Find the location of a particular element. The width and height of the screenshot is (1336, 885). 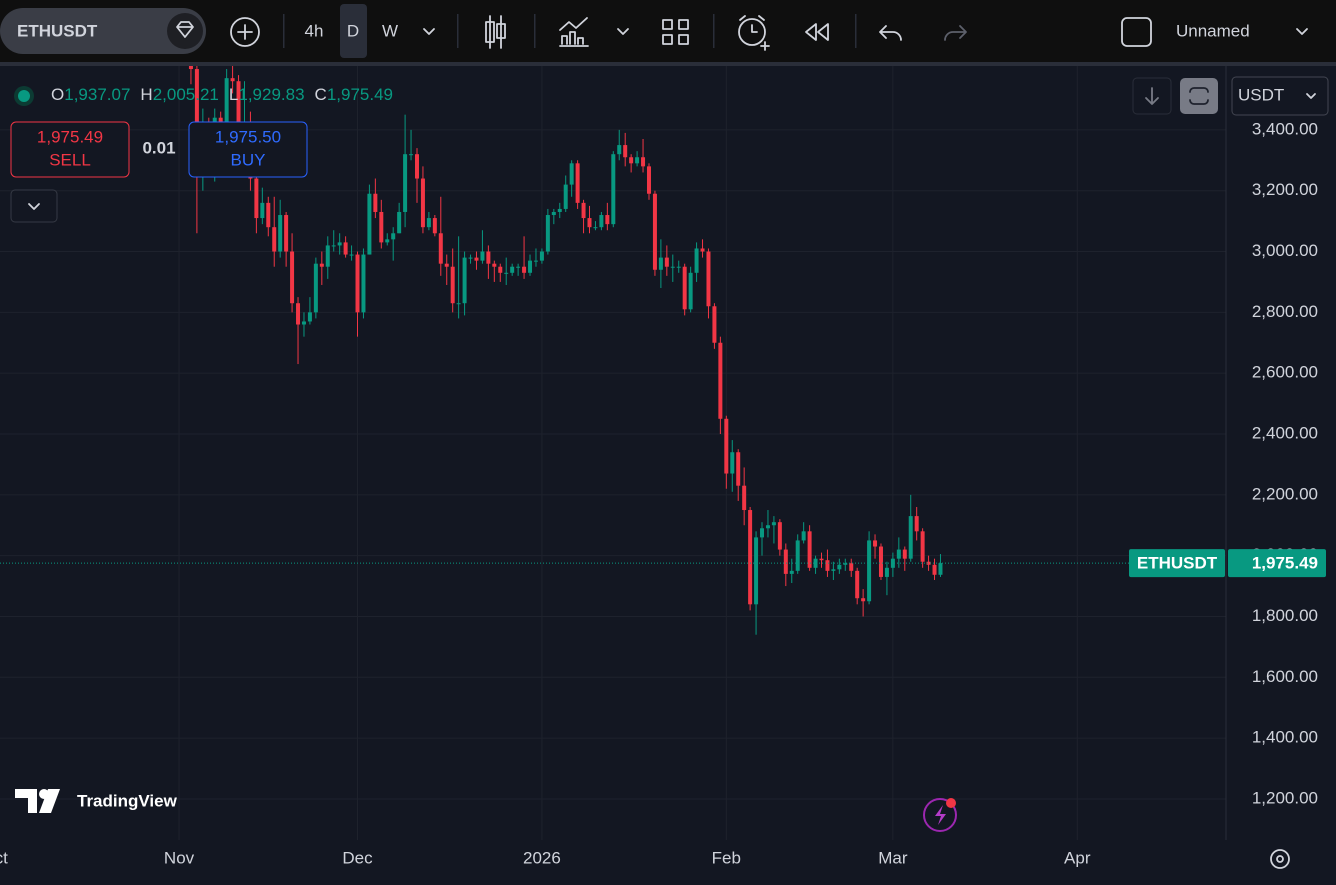

legend-key: H is located at coordinates (146, 94).